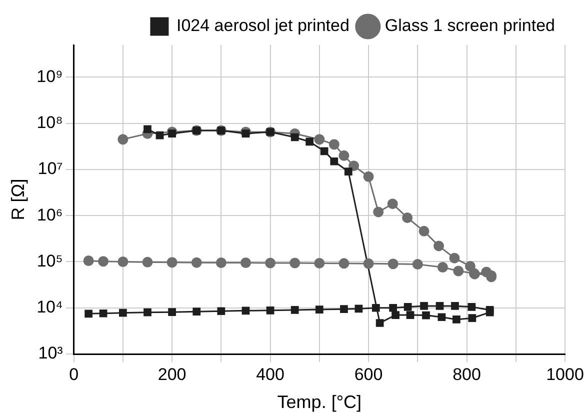 The height and width of the screenshot is (418, 587). What do you see at coordinates (368, 374) in the screenshot?
I see `x-tick-label: 600` at bounding box center [368, 374].